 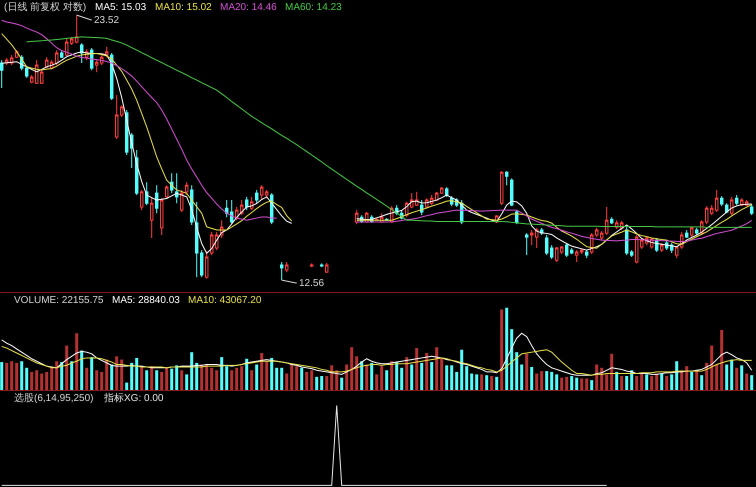 What do you see at coordinates (183, 7) in the screenshot?
I see `text: MA10: 15.02` at bounding box center [183, 7].